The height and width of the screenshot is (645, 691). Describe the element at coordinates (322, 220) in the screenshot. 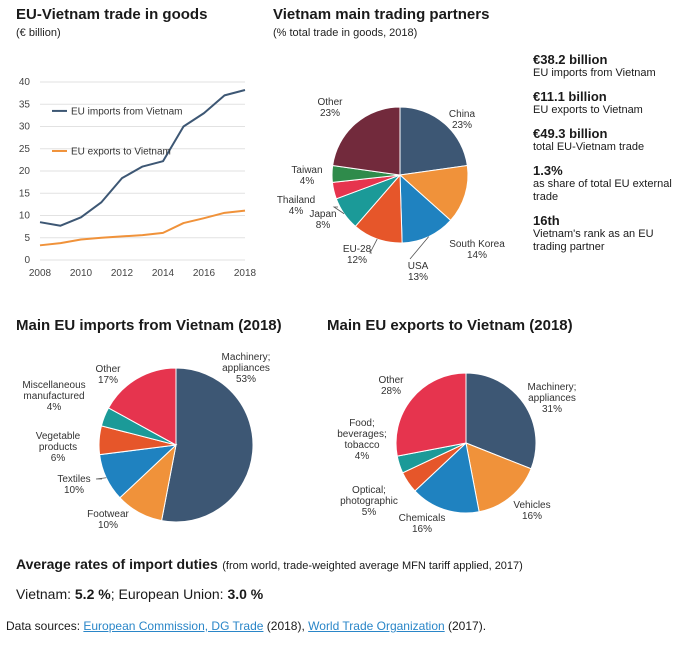

I see `pie-label-japan: Japan 8%` at that location.